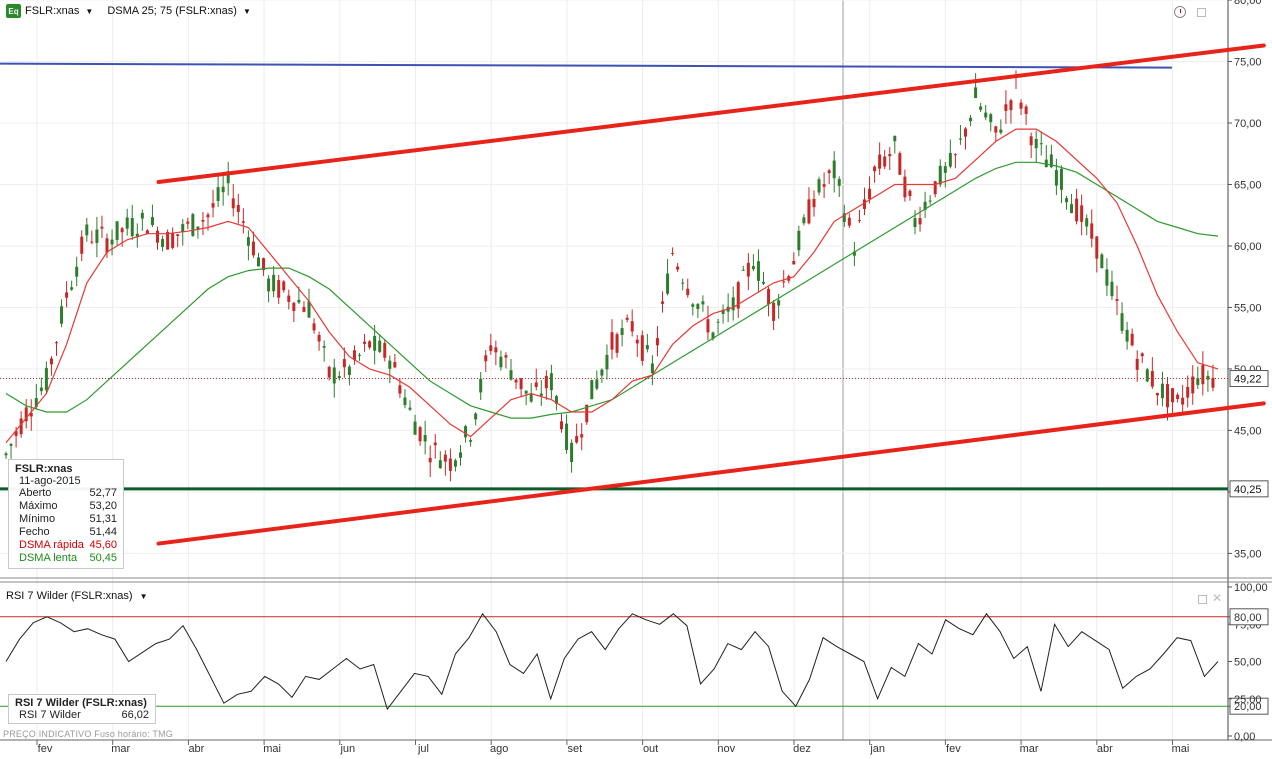 This screenshot has width=1272, height=759. I want to click on info-row: Aberto 52,77, so click(66, 493).